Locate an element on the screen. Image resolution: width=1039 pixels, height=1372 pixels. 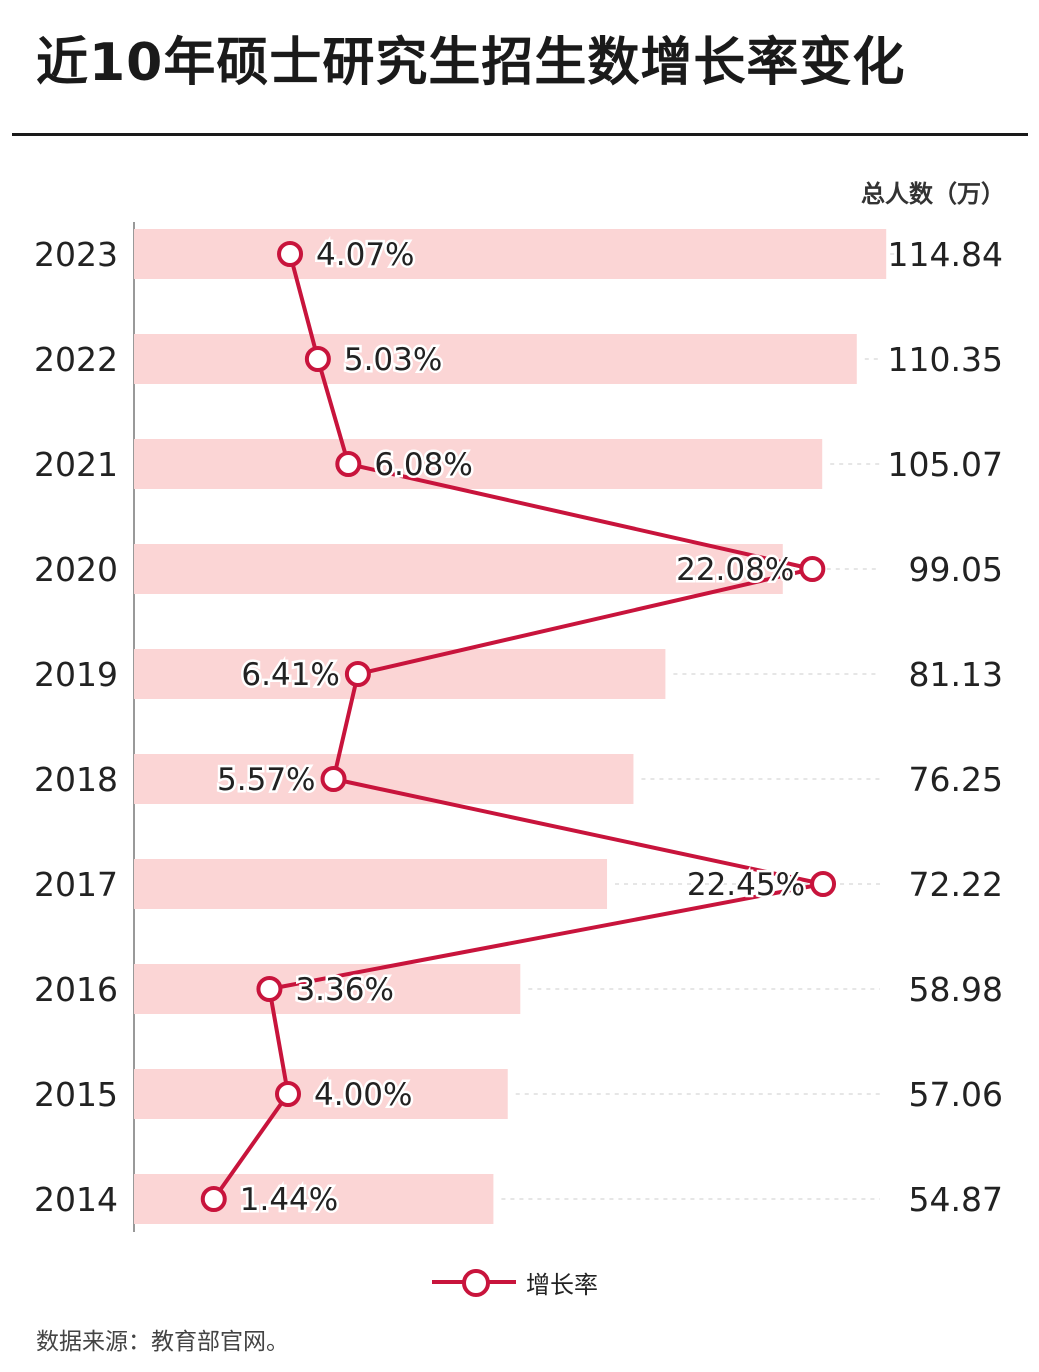
growth-label: 5.57% is located at coordinates (266, 780).